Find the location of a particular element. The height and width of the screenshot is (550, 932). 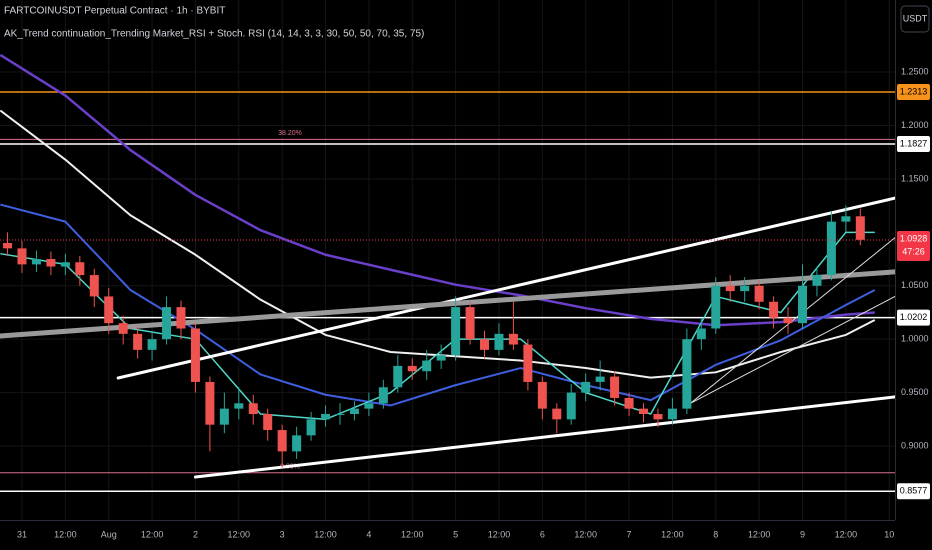

level-label: 0.8577 is located at coordinates (914, 491).